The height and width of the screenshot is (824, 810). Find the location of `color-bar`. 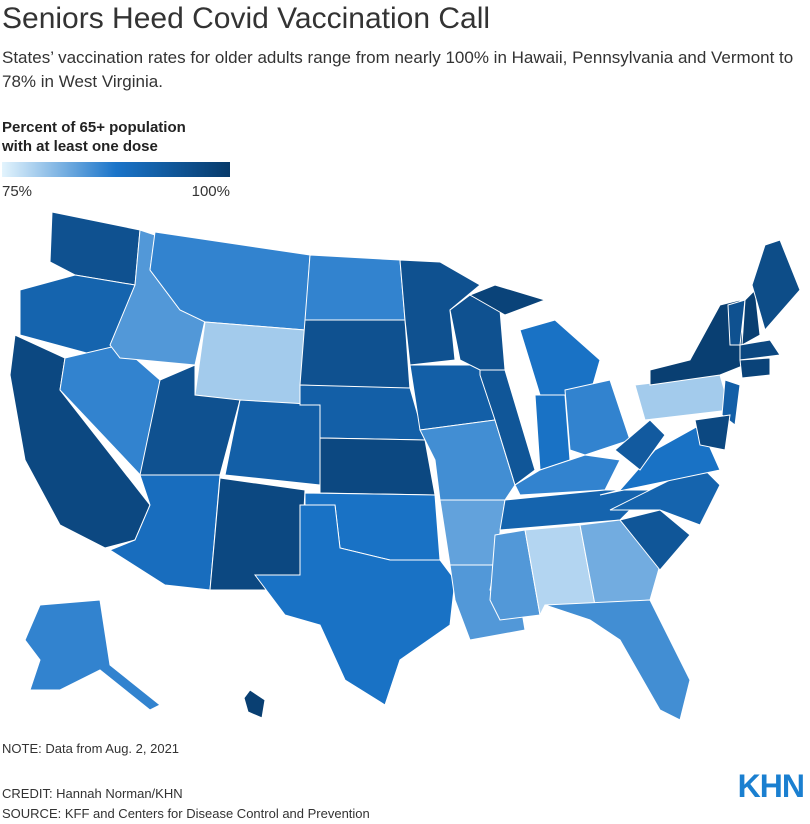

color-bar is located at coordinates (116, 169).